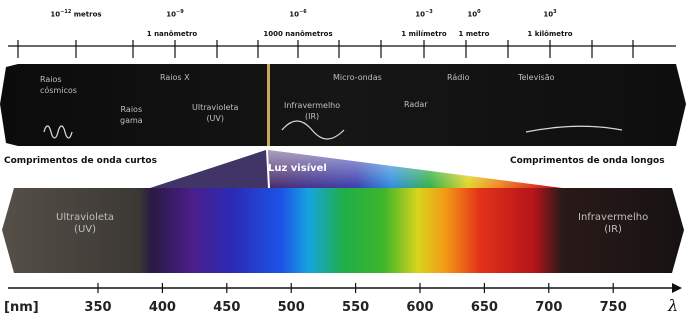  What do you see at coordinates (298, 34) in the screenshot?
I see `scale-sub-1000nm: 1000 nanômetros` at bounding box center [298, 34].